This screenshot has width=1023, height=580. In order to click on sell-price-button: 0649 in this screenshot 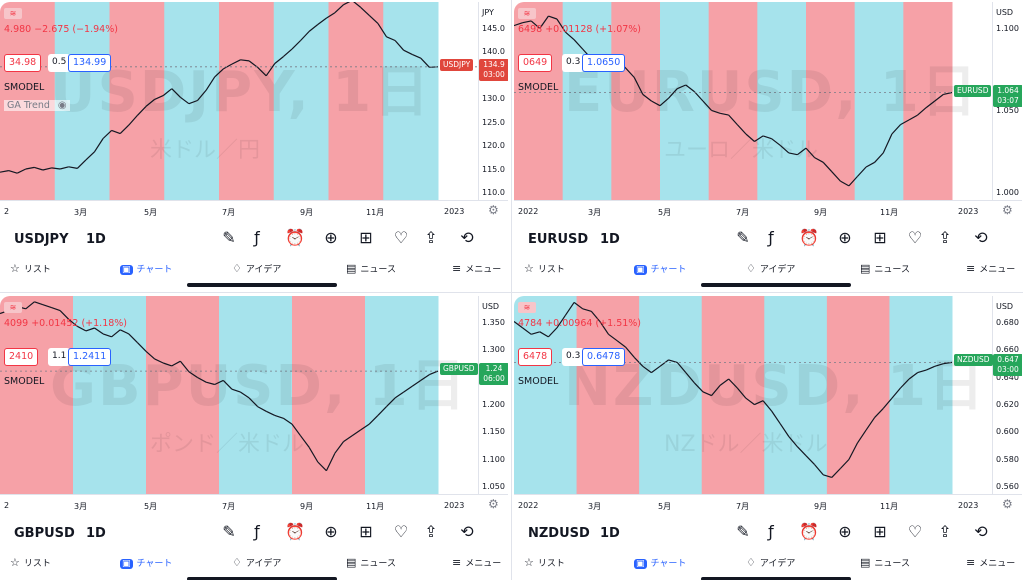, I will do `click(535, 63)`.